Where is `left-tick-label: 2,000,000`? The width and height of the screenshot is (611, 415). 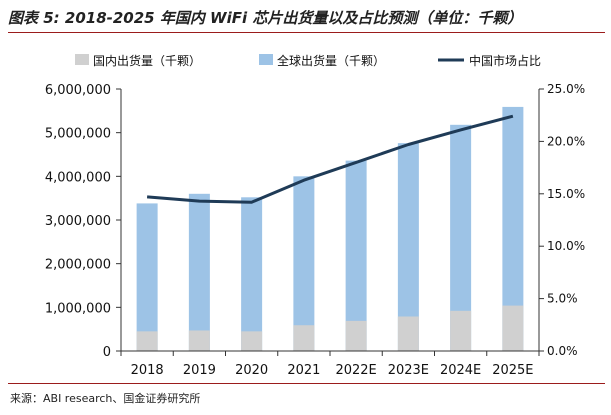 left-tick-label: 2,000,000 is located at coordinates (78, 265).